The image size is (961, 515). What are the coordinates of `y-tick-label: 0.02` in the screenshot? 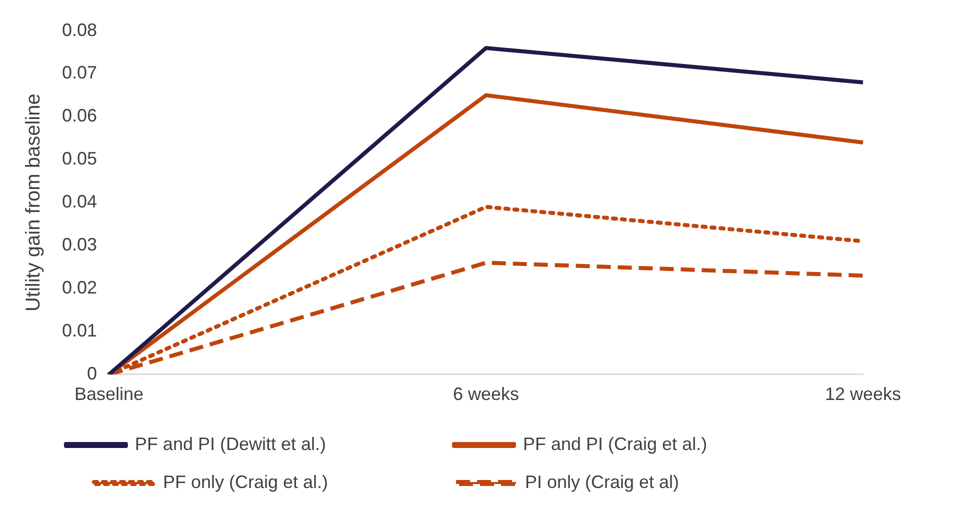 It's located at (80, 287).